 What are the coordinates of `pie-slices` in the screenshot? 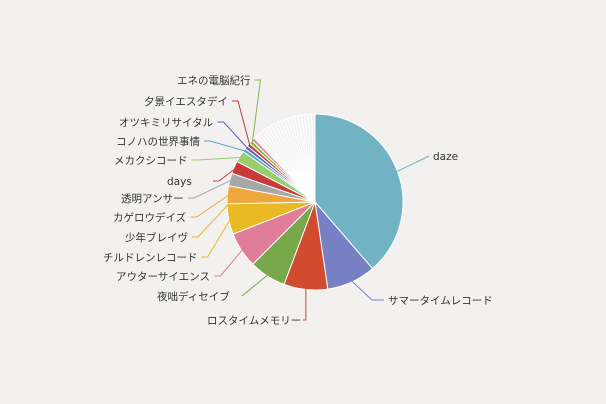 It's located at (315, 202).